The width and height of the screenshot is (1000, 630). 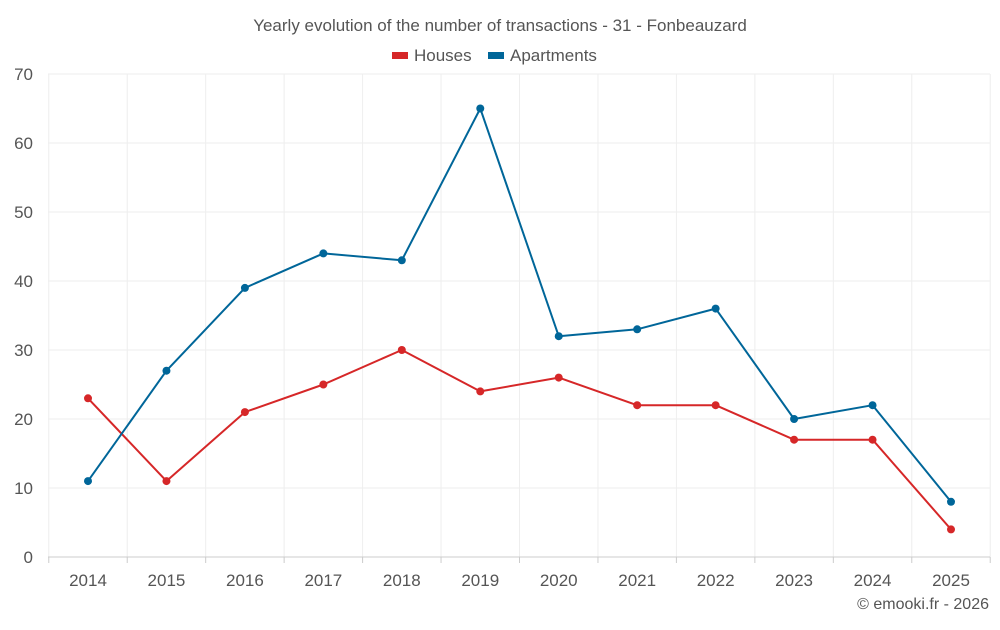 What do you see at coordinates (480, 580) in the screenshot?
I see `x-tick-label: 2019` at bounding box center [480, 580].